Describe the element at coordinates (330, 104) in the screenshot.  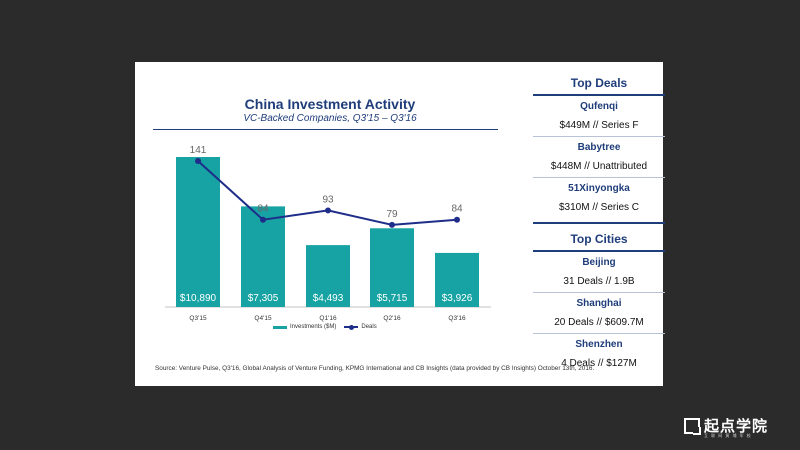
I see `chart-title: China Investment Activity` at that location.